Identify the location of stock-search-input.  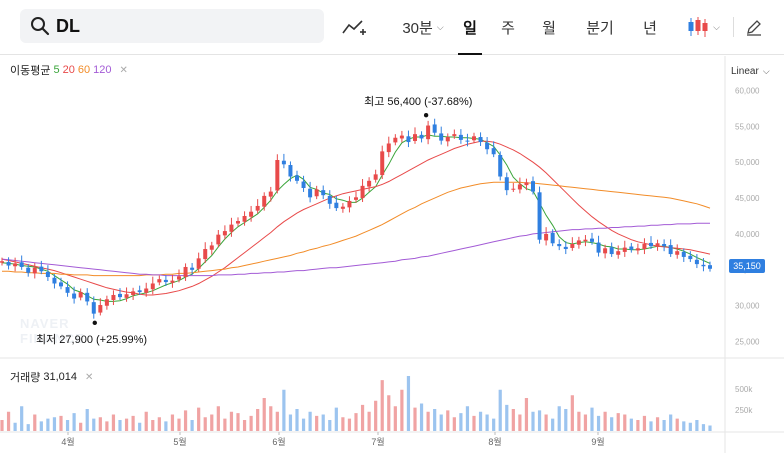
(181, 26).